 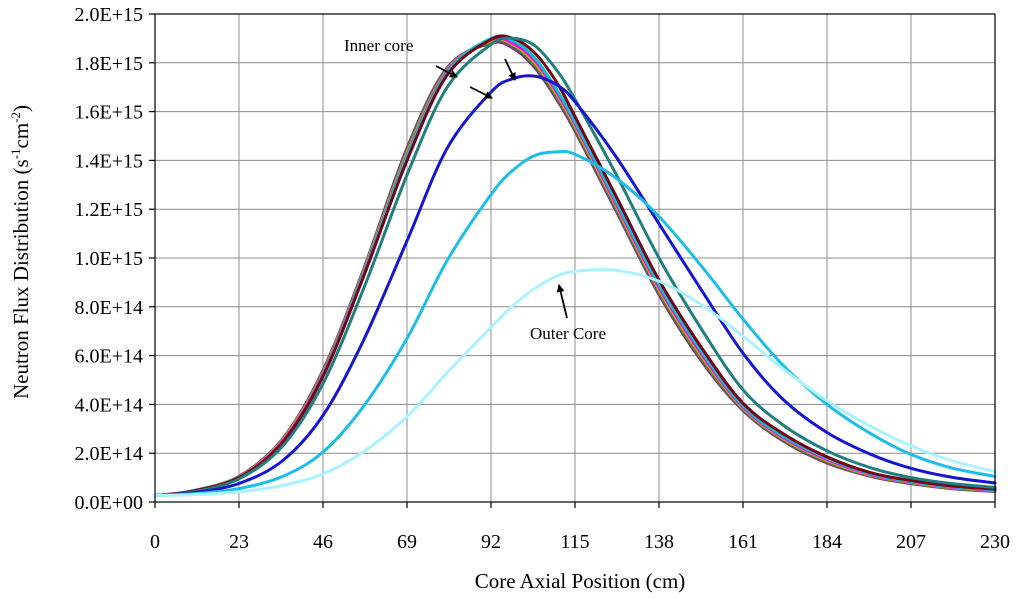 What do you see at coordinates (475, 189) in the screenshot?
I see `annotations: Inner core Outer Core` at bounding box center [475, 189].